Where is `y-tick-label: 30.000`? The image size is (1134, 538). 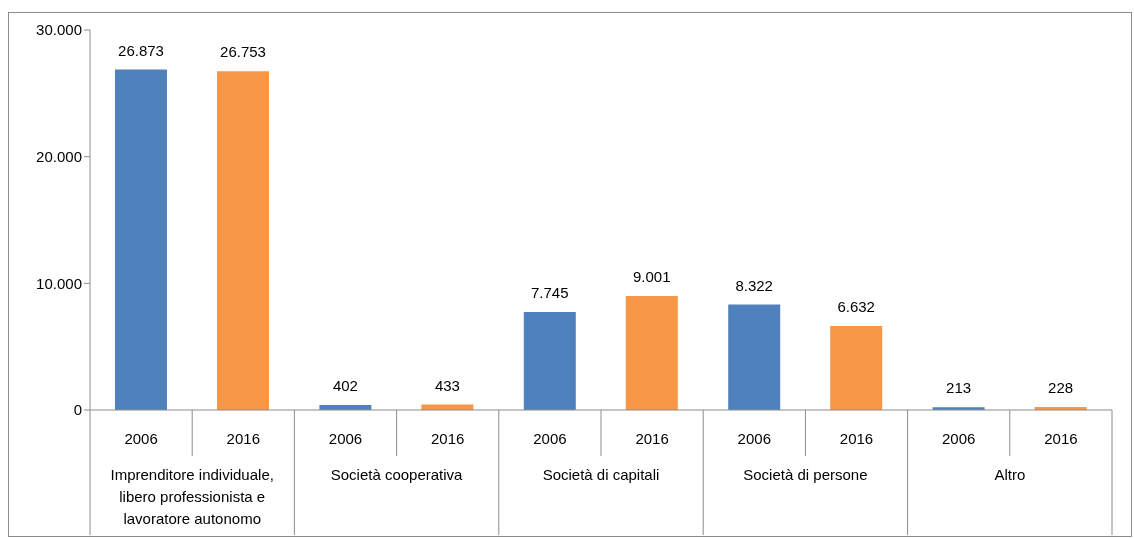 y-tick-label: 30.000 is located at coordinates (59, 30).